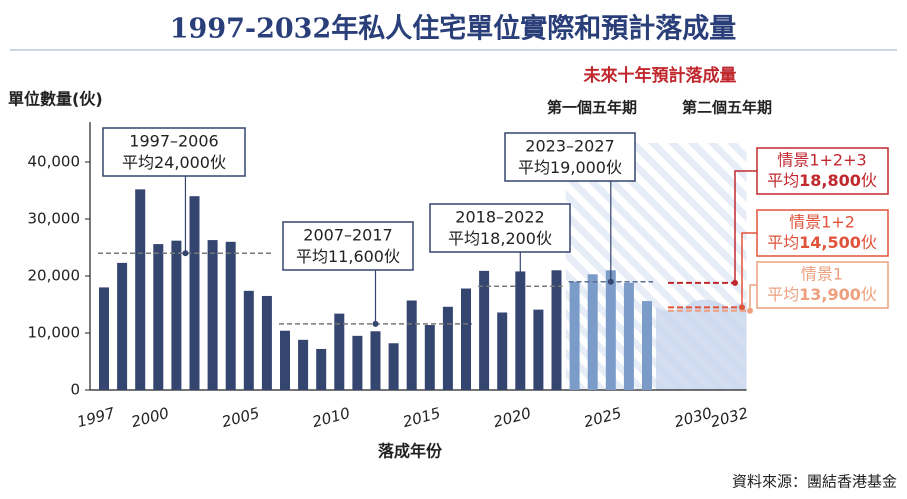  I want to click on annotation-period: 2018–2022, so click(499, 217).